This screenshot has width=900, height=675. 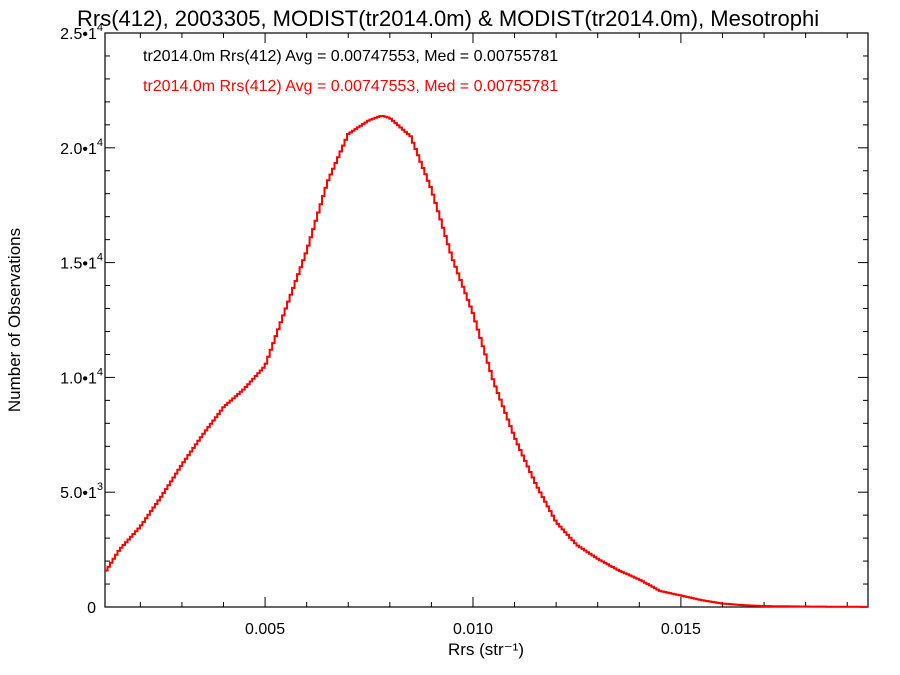 I want to click on y-tick-label: 2.0•14, so click(x=81, y=147).